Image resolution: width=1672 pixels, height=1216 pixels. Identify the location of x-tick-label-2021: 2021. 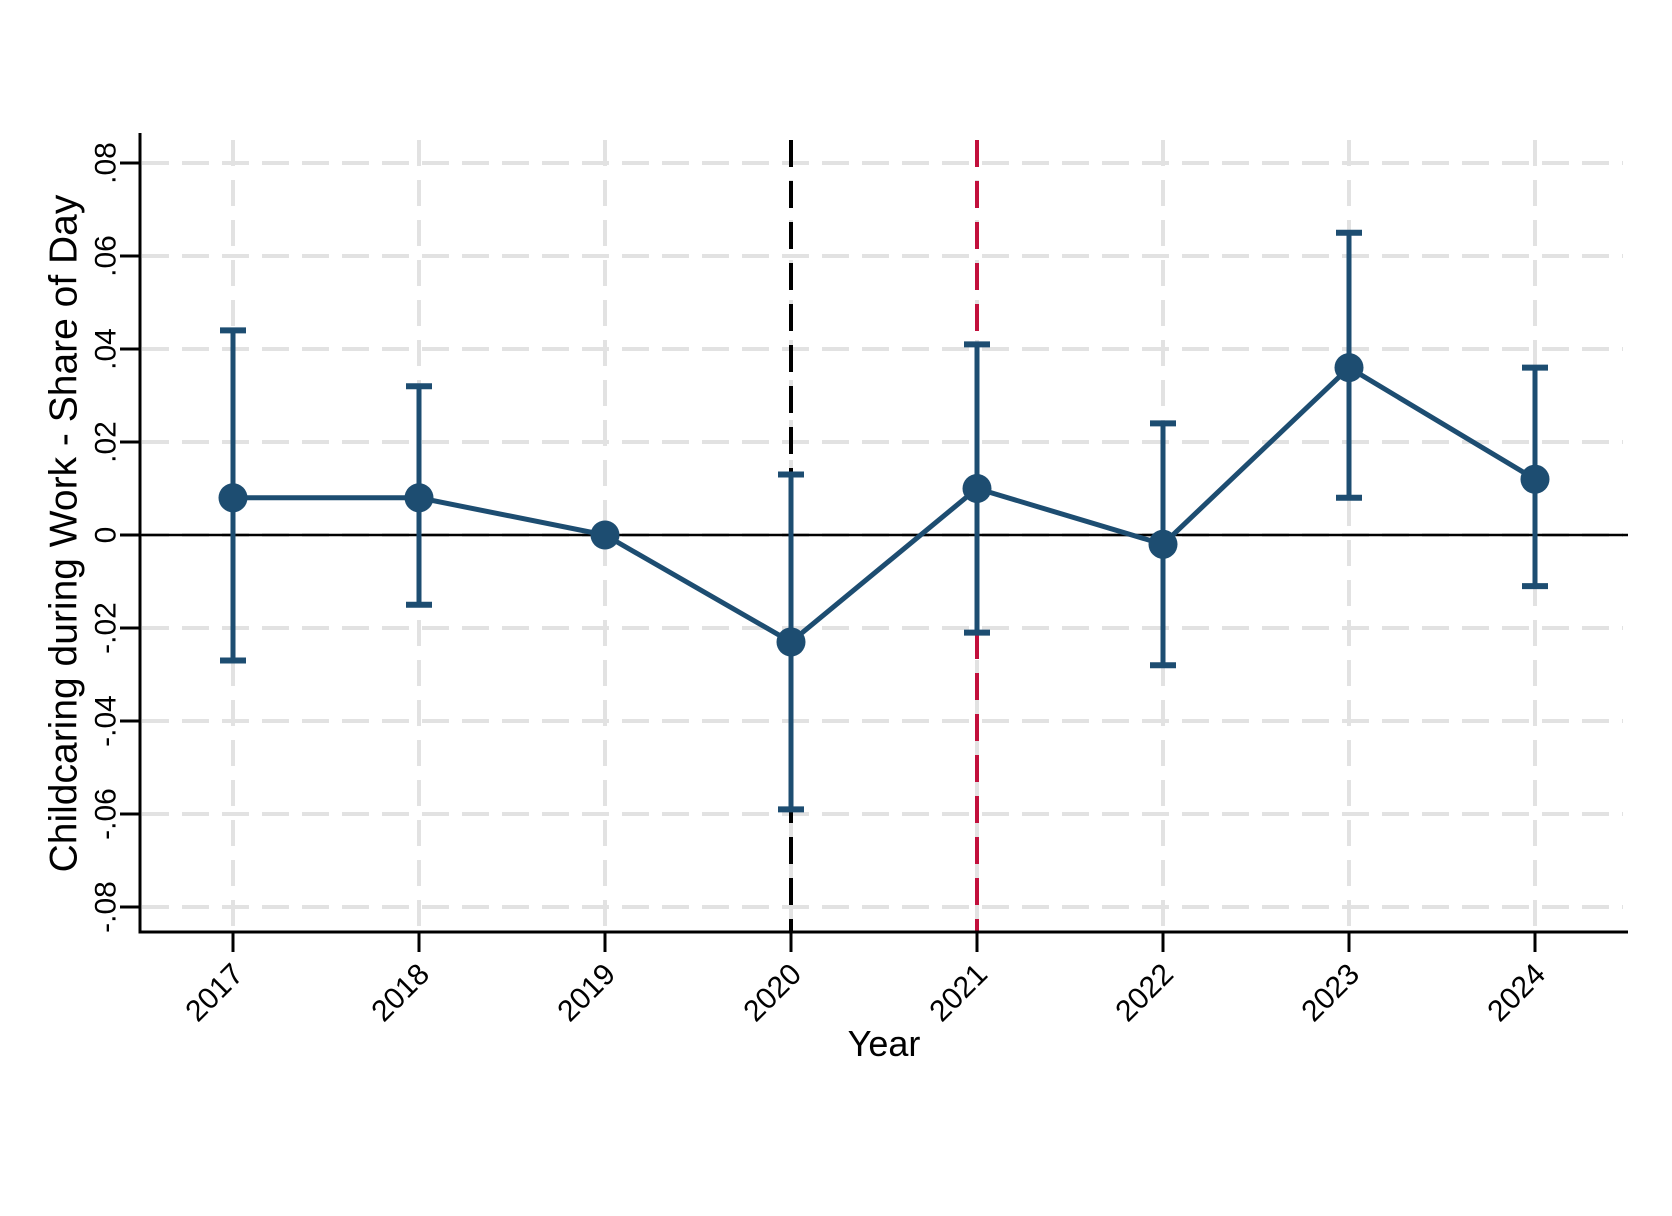
(958, 993).